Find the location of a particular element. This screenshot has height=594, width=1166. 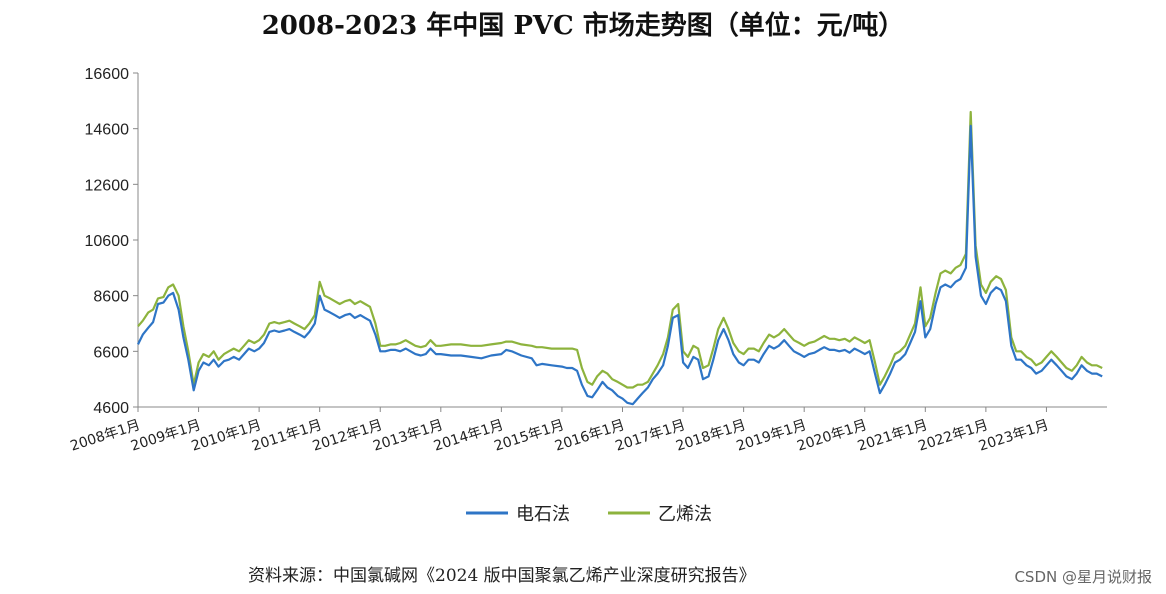

legend: 电石法 乙烯法 is located at coordinates (589, 514).